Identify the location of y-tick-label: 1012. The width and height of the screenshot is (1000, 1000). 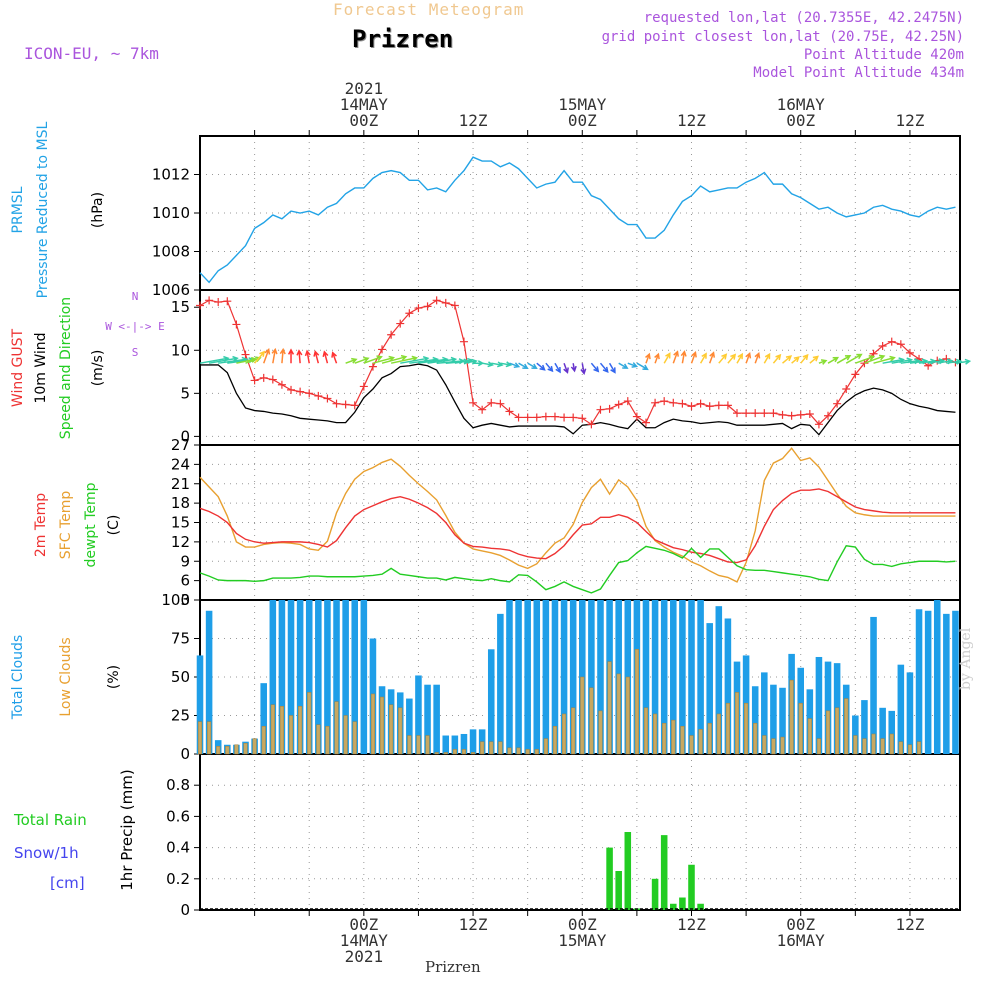
(171, 175).